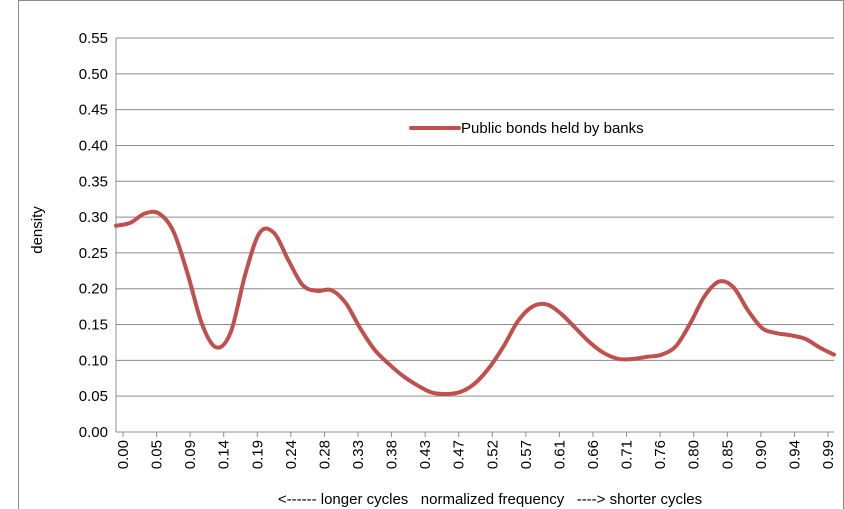  Describe the element at coordinates (93, 325) in the screenshot. I see `y-tick-label: 0.15` at that location.